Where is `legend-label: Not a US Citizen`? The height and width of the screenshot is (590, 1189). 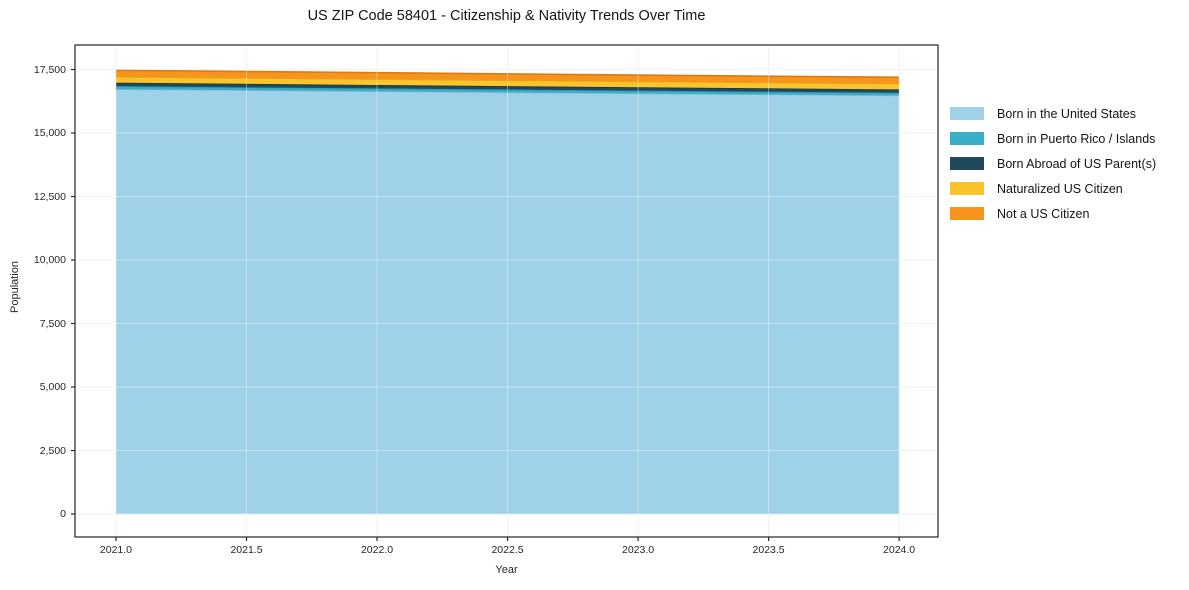
legend-label: Not a US Citizen is located at coordinates (1043, 213).